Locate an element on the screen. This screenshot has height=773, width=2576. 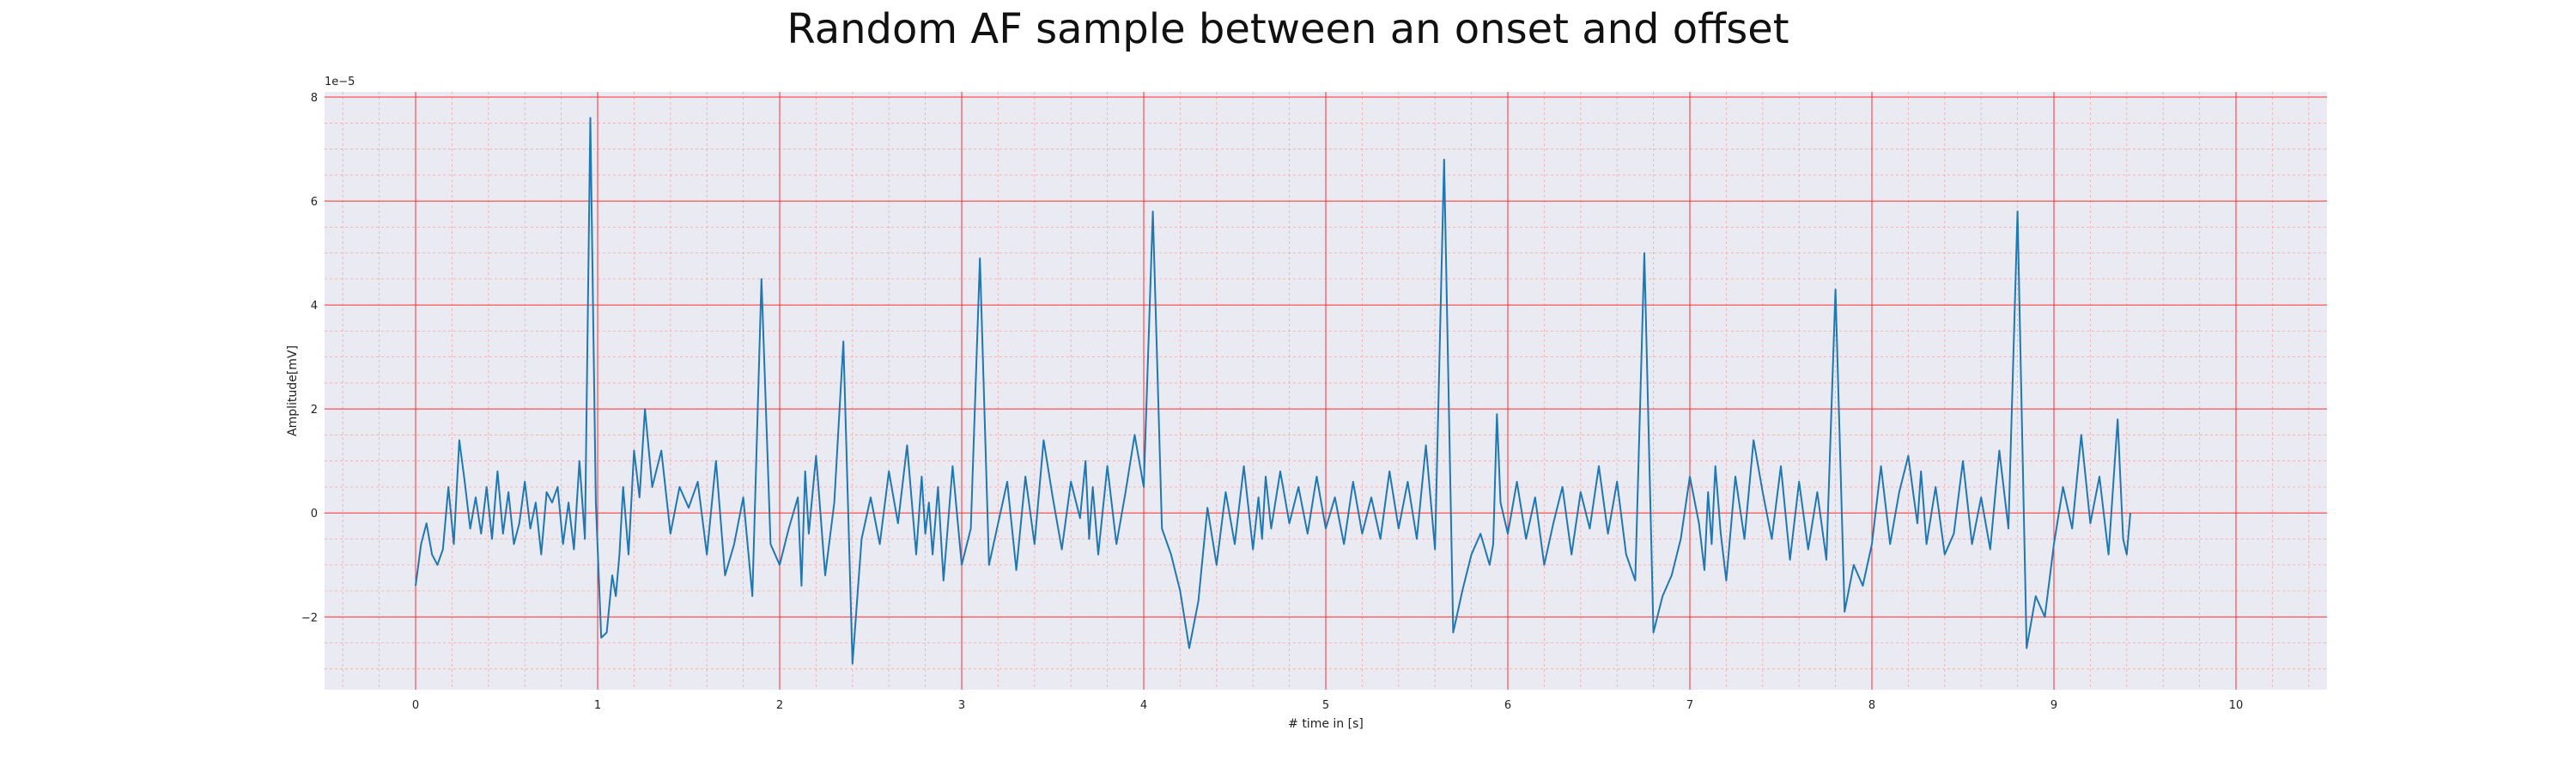
y-tick-label: −2 is located at coordinates (310, 618).